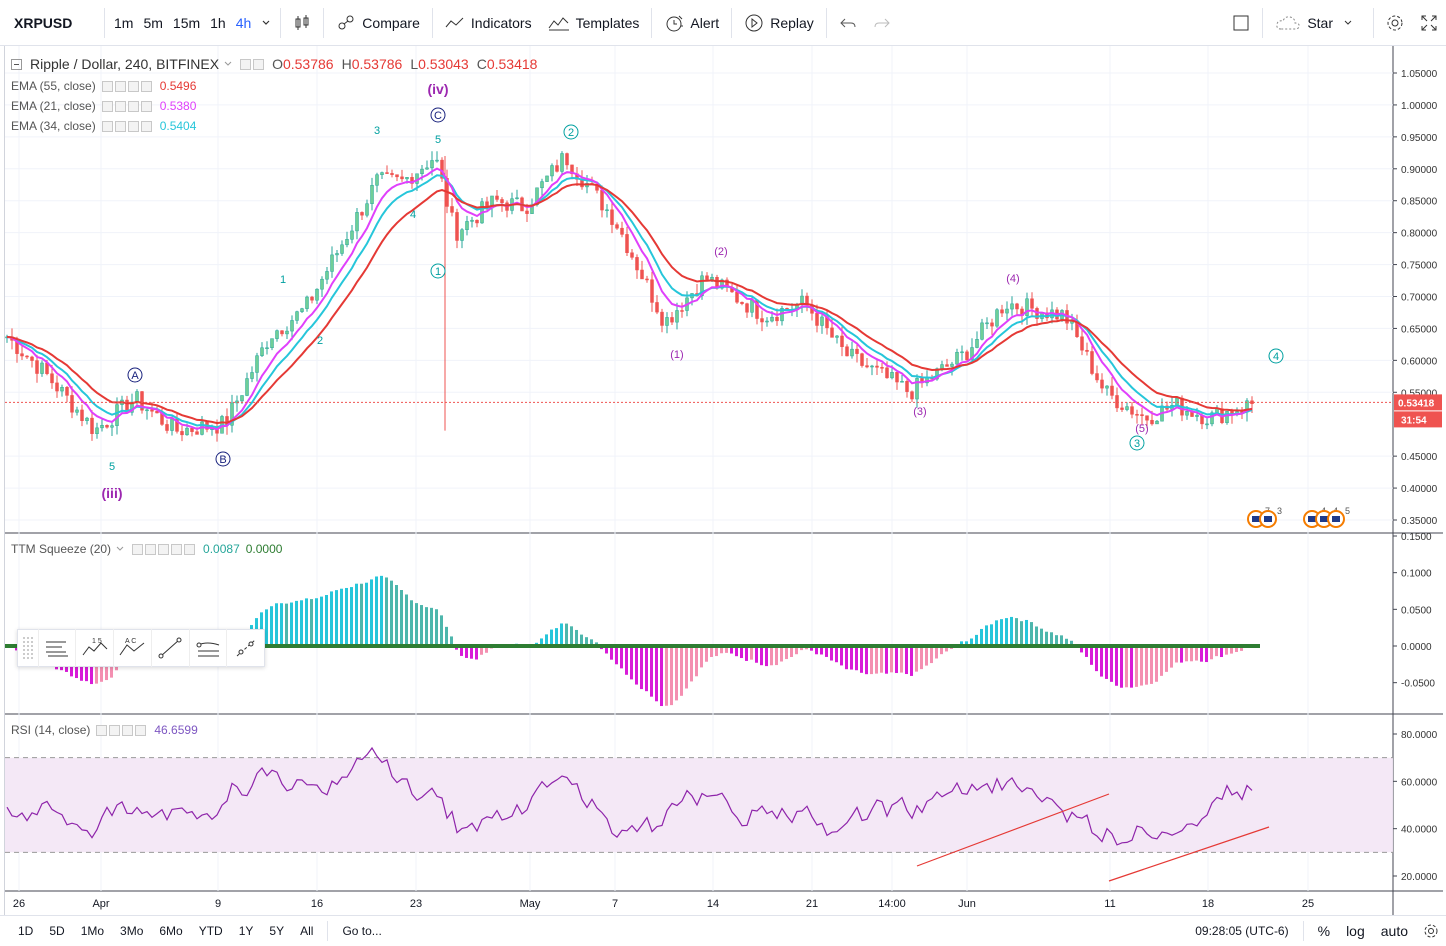 This screenshot has height=946, width=1446. Describe the element at coordinates (245, 648) in the screenshot. I see `ray-line-icon` at that location.